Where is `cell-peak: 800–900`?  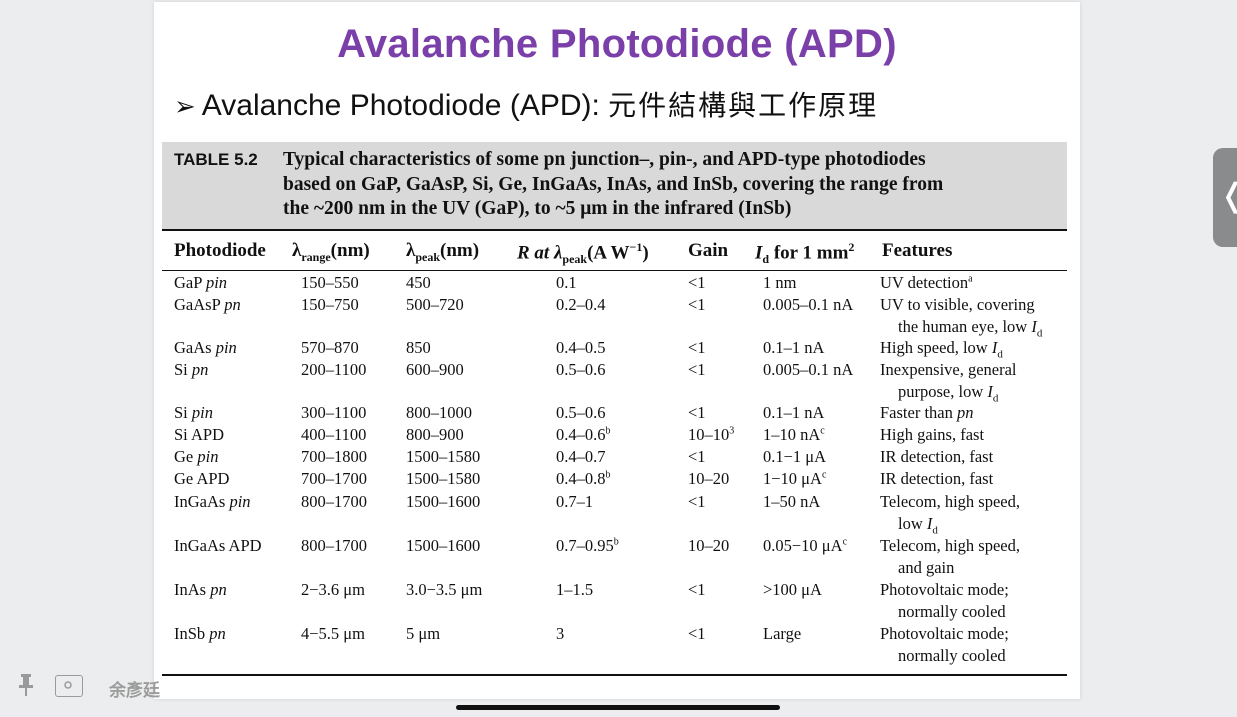
cell-peak: 800–900 is located at coordinates (435, 434).